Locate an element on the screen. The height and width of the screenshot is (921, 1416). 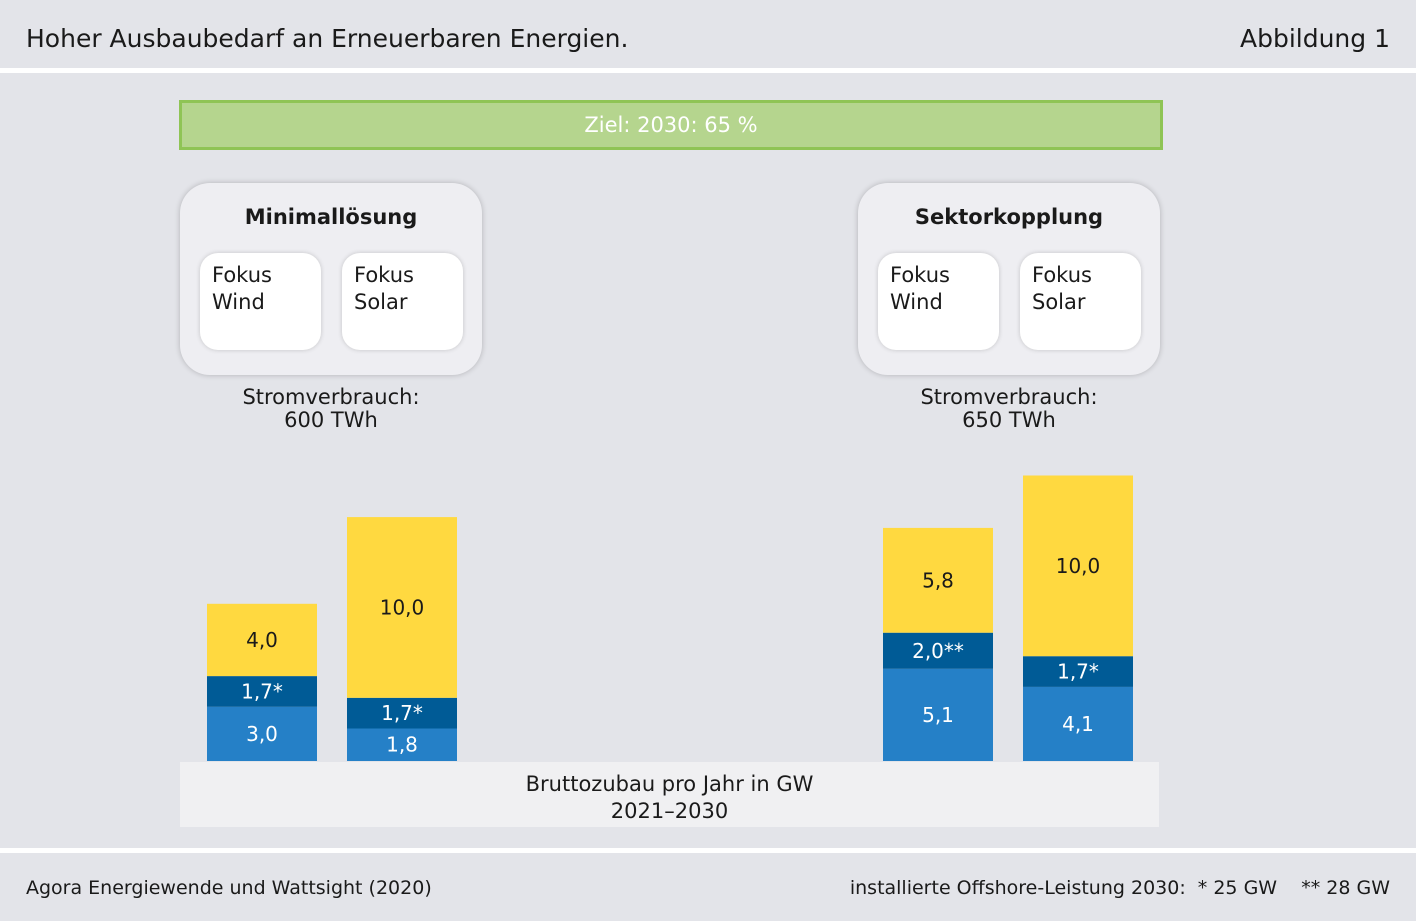
data-label-solar: 5,8 is located at coordinates (938, 580).